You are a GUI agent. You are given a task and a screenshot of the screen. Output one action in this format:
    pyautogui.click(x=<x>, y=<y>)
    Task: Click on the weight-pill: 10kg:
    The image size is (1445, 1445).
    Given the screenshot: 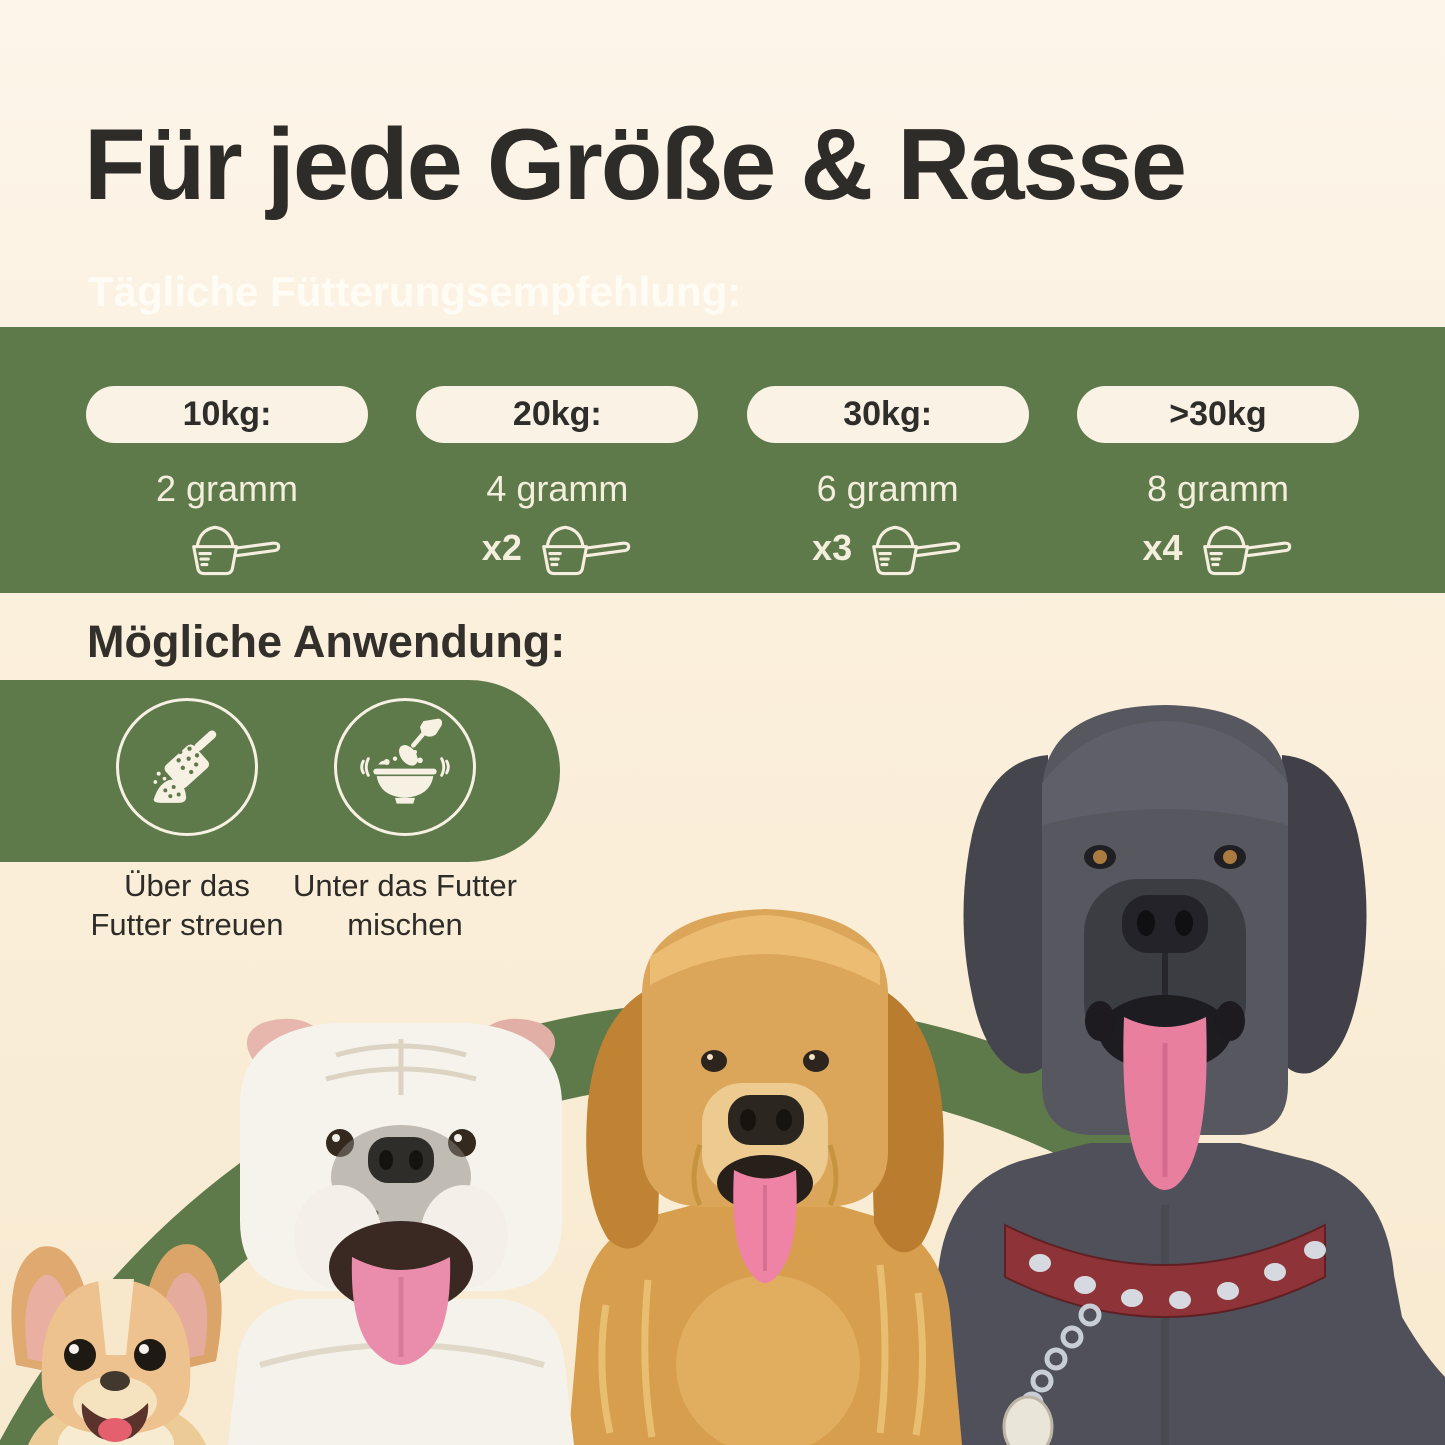 What is the action you would take?
    pyautogui.click(x=227, y=414)
    